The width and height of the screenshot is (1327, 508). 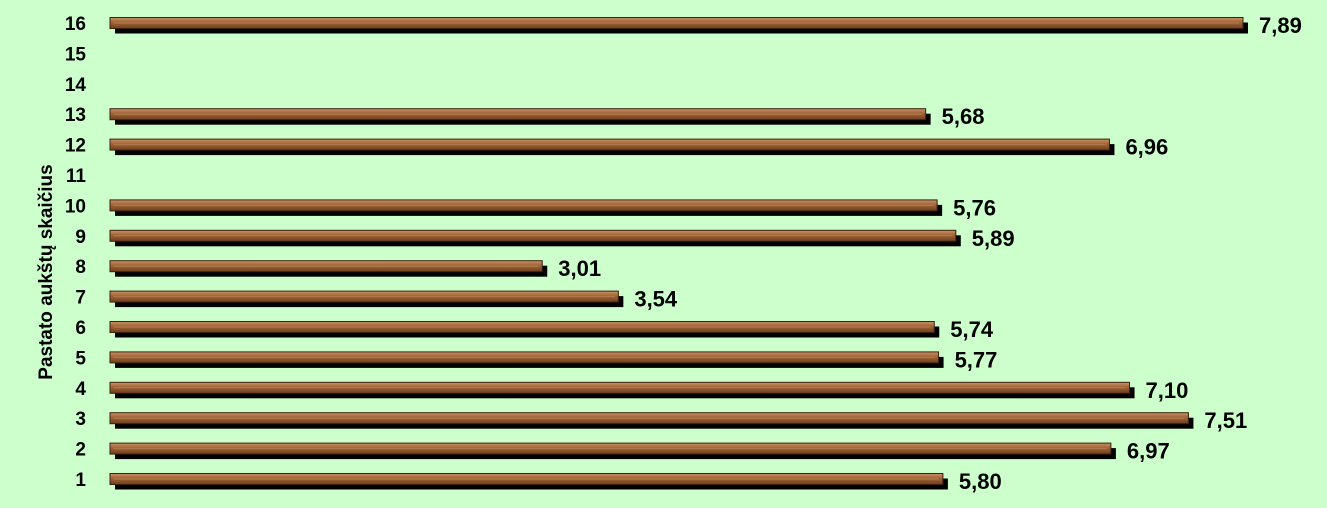 I want to click on y-axis-title: Pastato aukštų skaičius, so click(x=46, y=271).